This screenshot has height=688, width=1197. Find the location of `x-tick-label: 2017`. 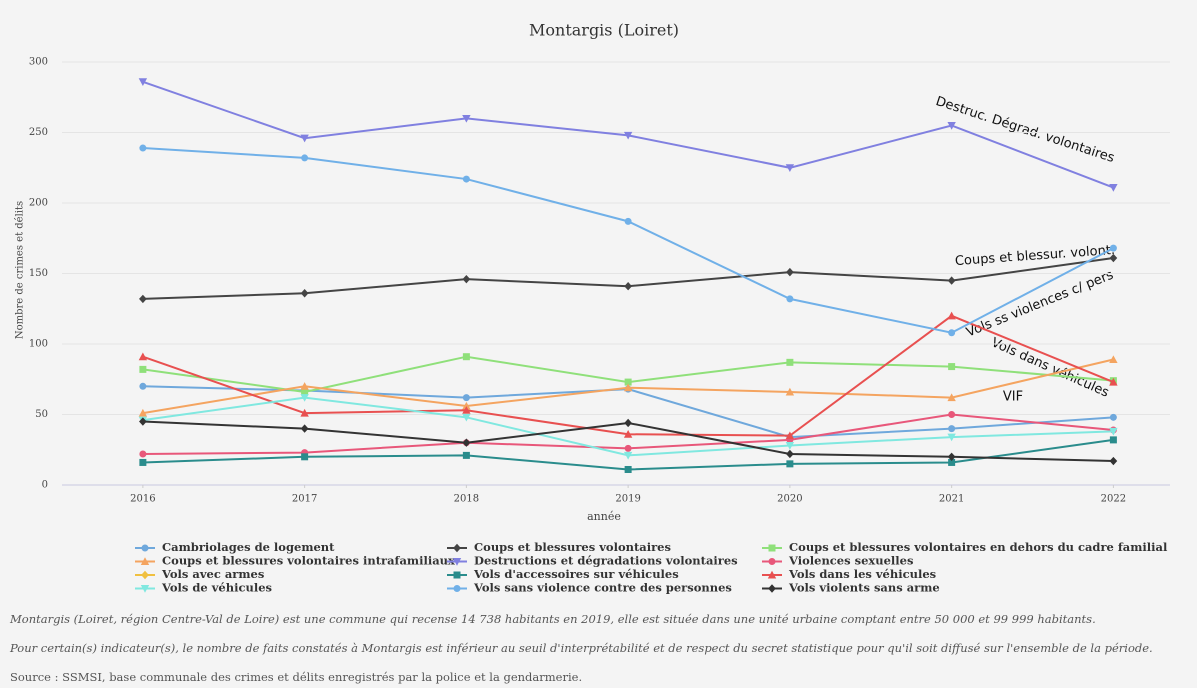

x-tick-label: 2017 is located at coordinates (304, 499).